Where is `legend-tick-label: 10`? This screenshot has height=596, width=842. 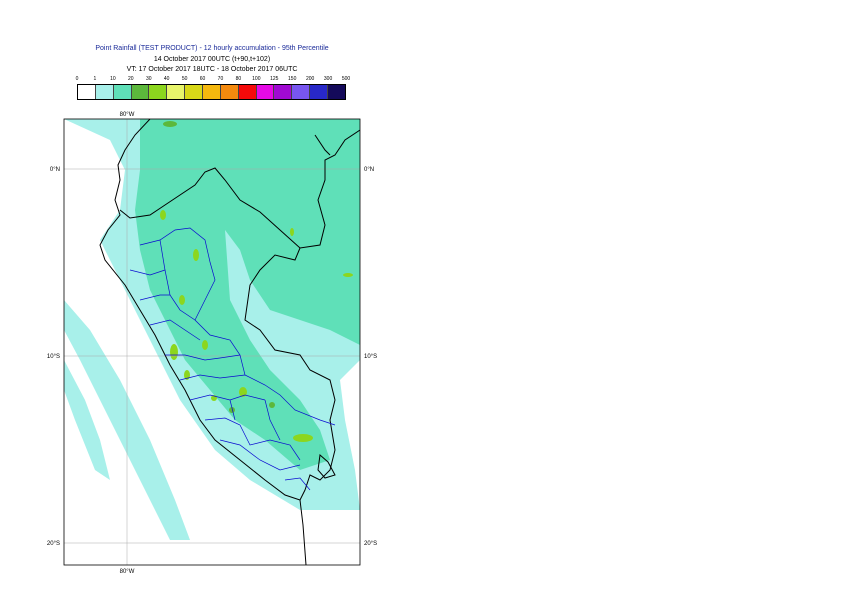 legend-tick-label: 10 is located at coordinates (113, 79).